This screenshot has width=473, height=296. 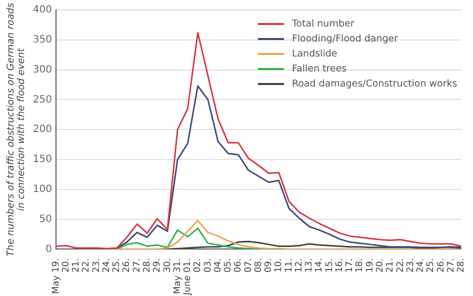 I want to click on x-tick-label: 05., so click(x=229, y=265).